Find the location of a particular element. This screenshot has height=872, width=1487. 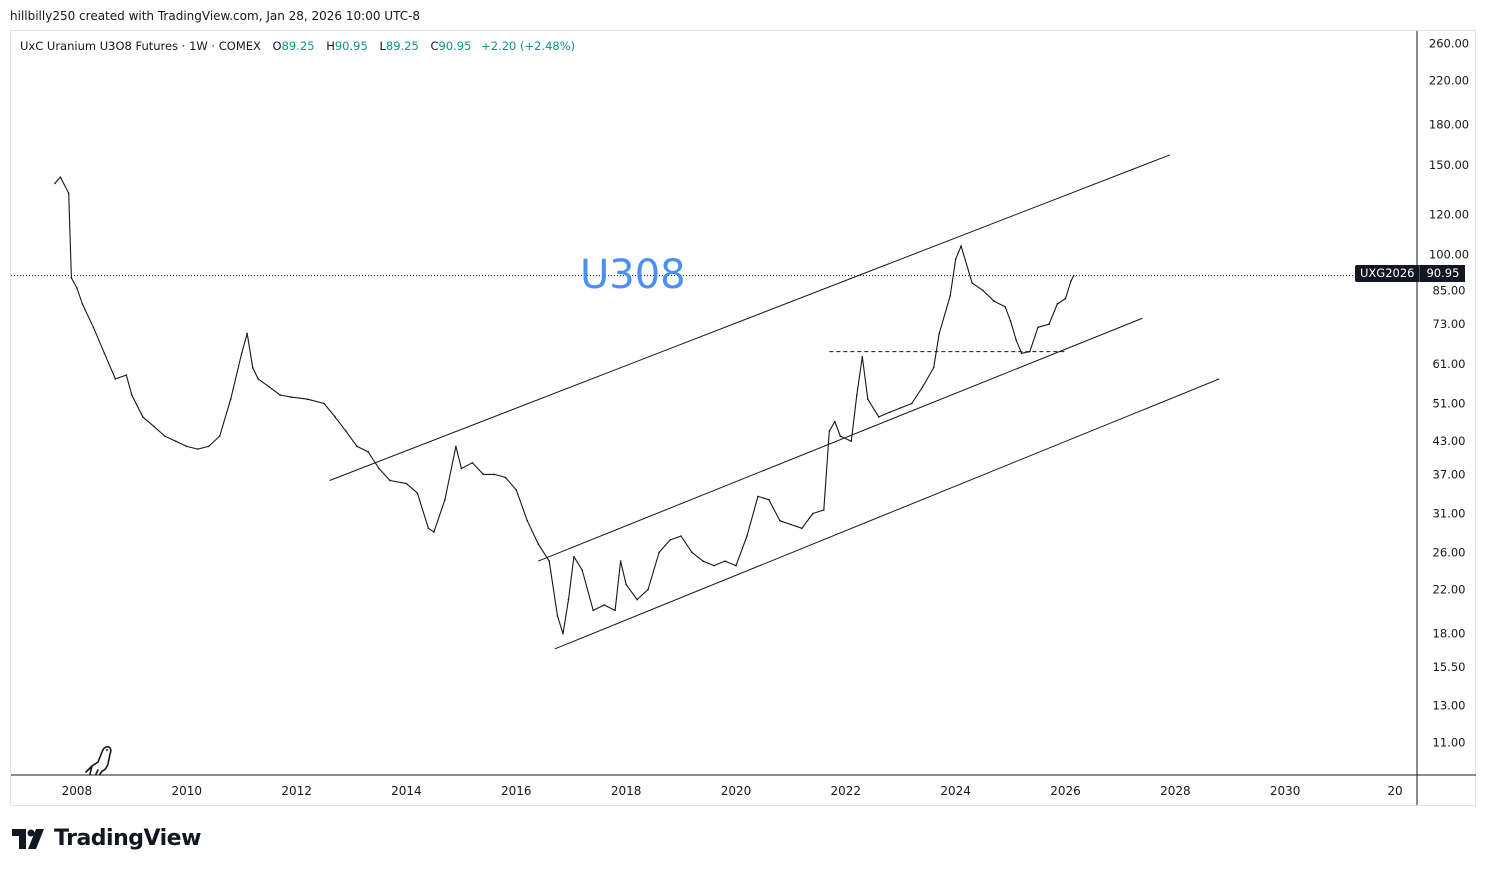

time-tick-label: 2010 is located at coordinates (186, 791).